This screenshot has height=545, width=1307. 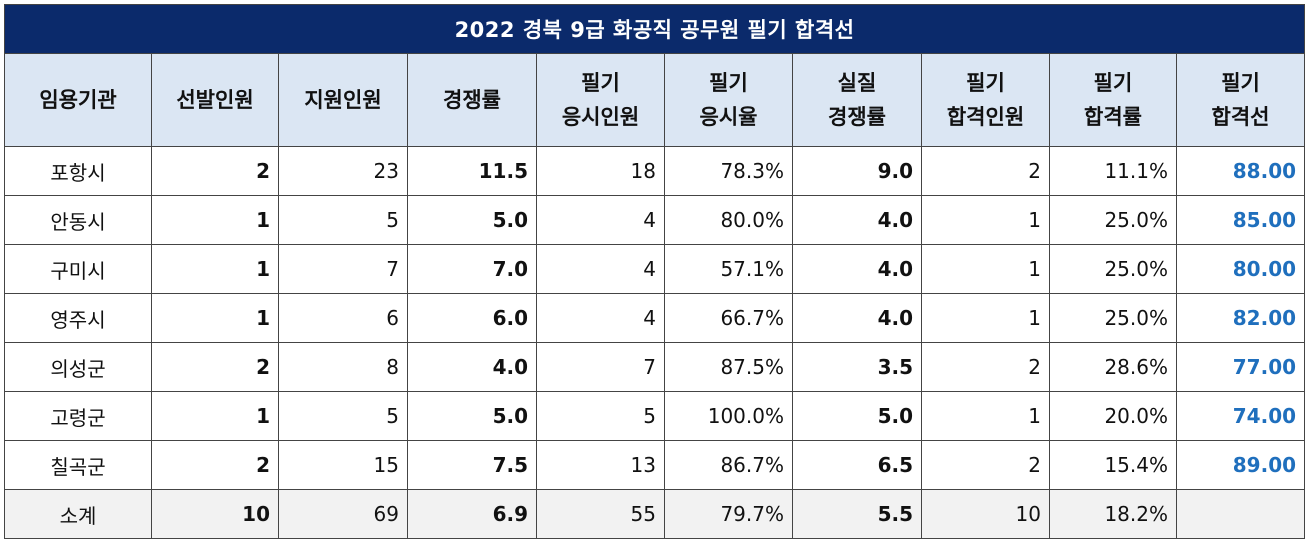 I want to click on cell-pass-score: 89.00, so click(x=1240, y=465).